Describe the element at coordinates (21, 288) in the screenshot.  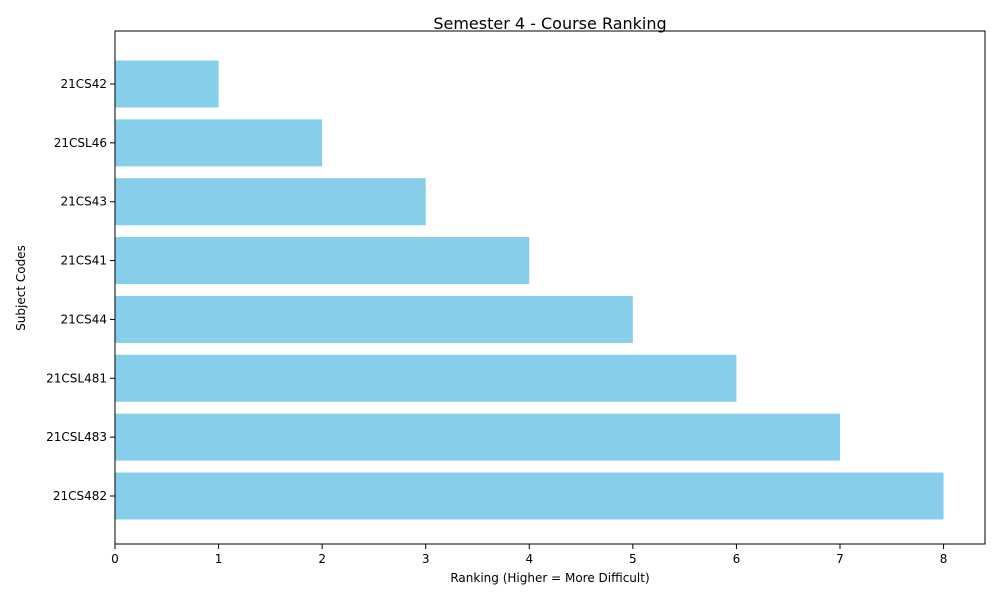
I see `y-axis-label: Subject Codes` at that location.